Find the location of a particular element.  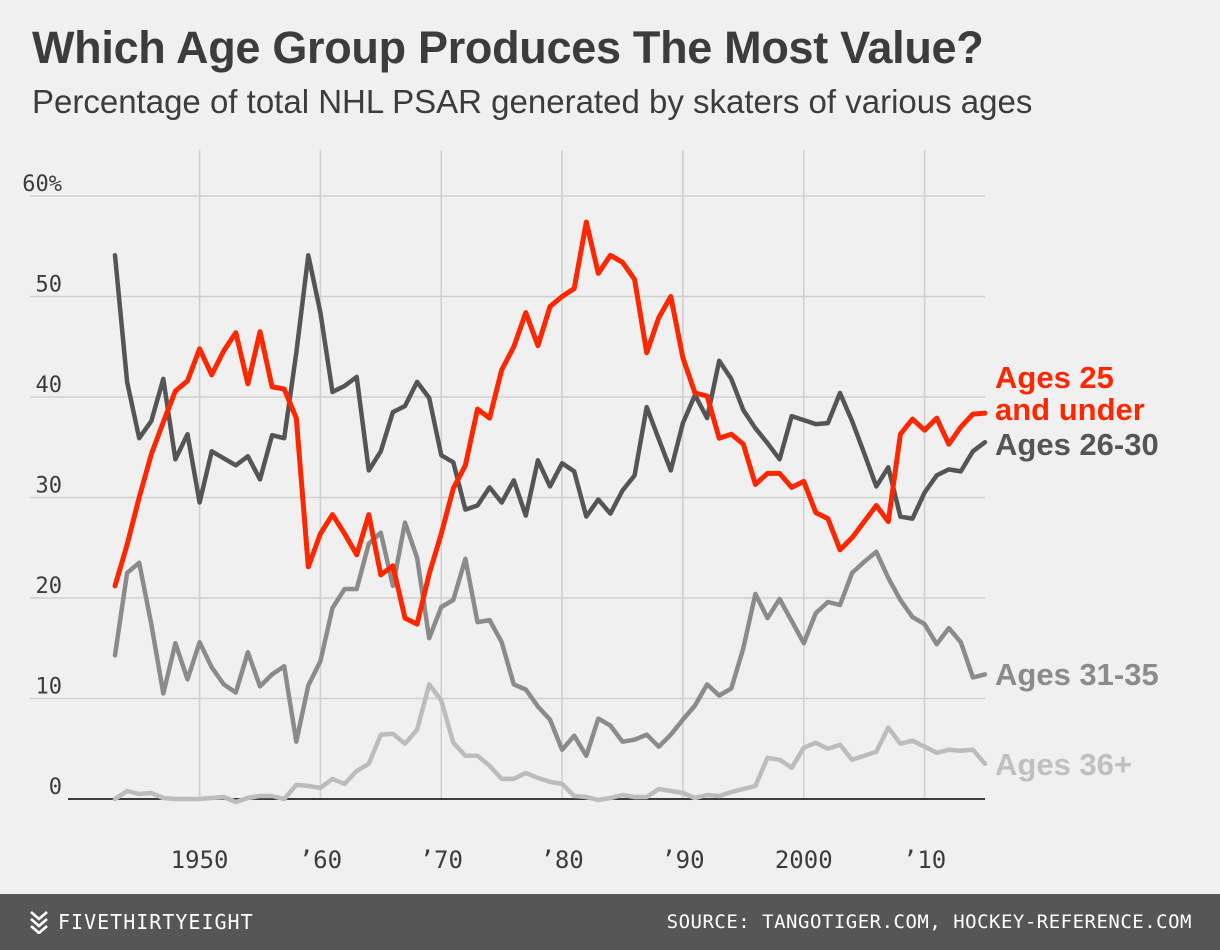

y-tick-label: 40 is located at coordinates (49, 385).